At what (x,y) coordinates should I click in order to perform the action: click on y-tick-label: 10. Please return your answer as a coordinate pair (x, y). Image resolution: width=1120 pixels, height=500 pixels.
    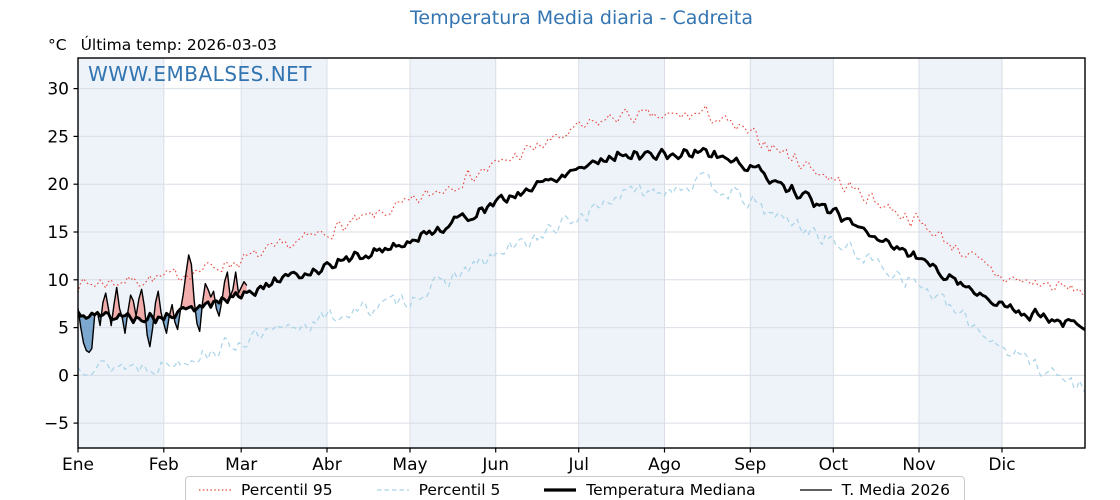
    Looking at the image, I should click on (58, 281).